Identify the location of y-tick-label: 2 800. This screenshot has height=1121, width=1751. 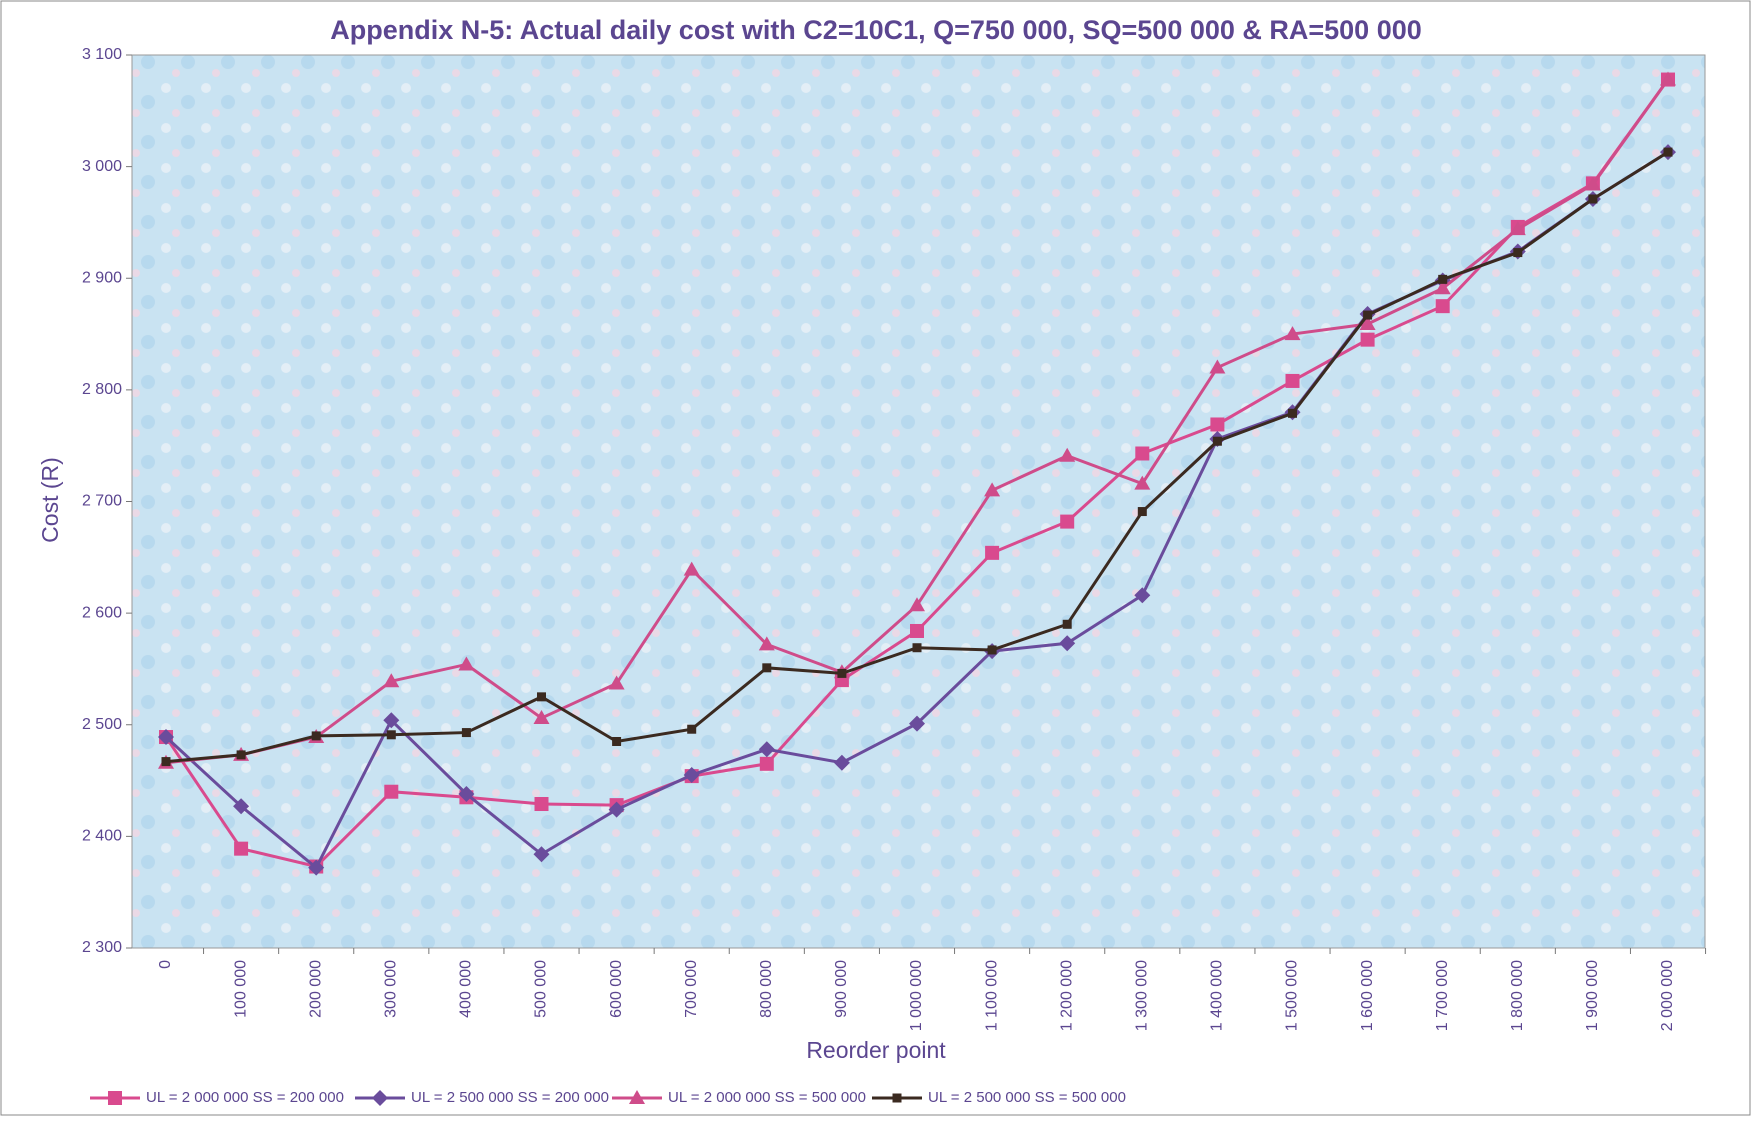
(102, 389).